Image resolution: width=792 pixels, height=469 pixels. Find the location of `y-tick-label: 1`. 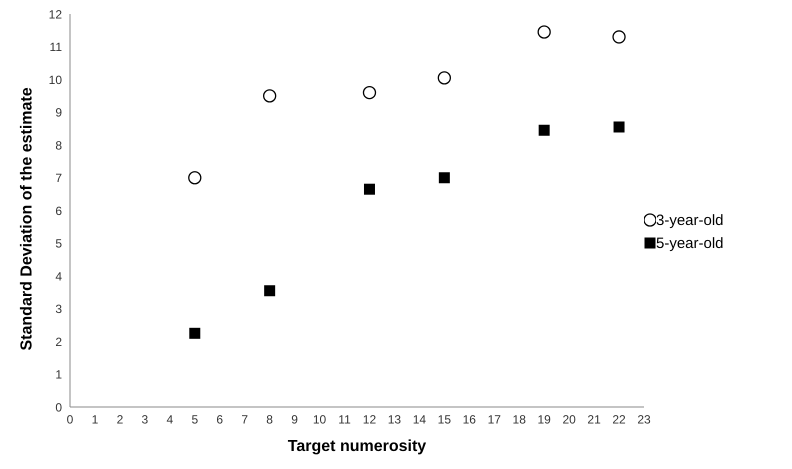

y-tick-label: 1 is located at coordinates (58, 375).